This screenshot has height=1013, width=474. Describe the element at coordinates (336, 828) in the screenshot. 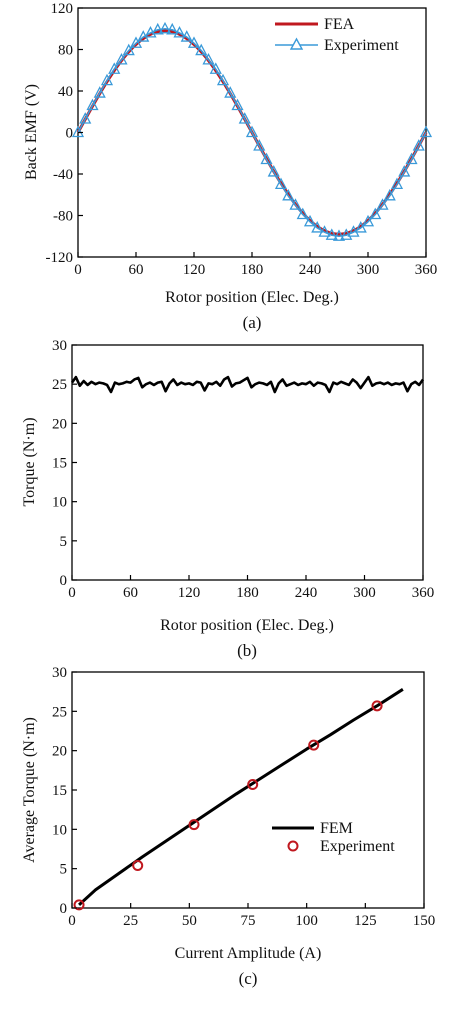

I see `legend-fem-label: FEM` at that location.